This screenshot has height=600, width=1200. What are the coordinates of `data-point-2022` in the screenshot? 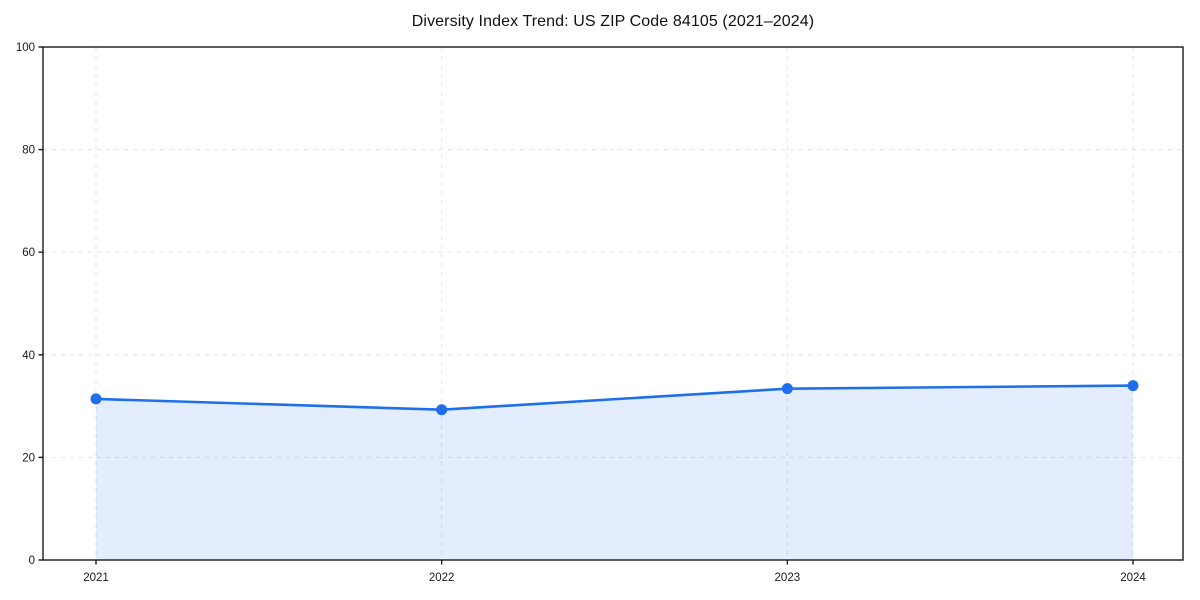 It's located at (442, 410).